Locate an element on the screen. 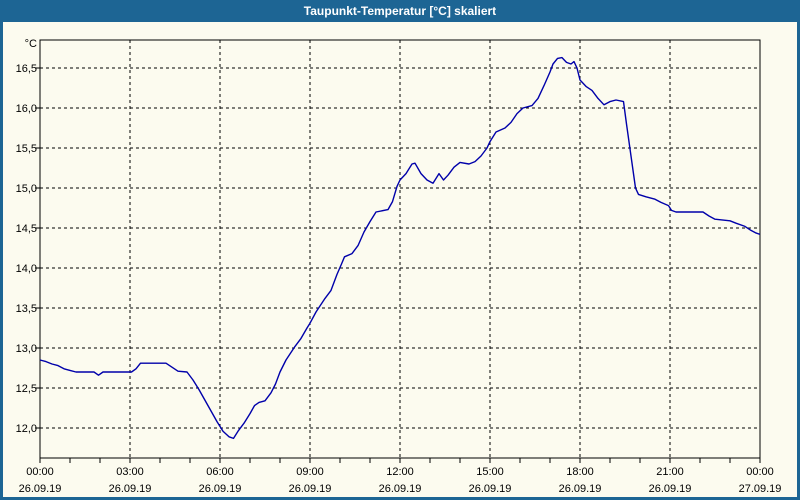 The height and width of the screenshot is (500, 800). y-tick-label: 14,5 is located at coordinates (26, 229).